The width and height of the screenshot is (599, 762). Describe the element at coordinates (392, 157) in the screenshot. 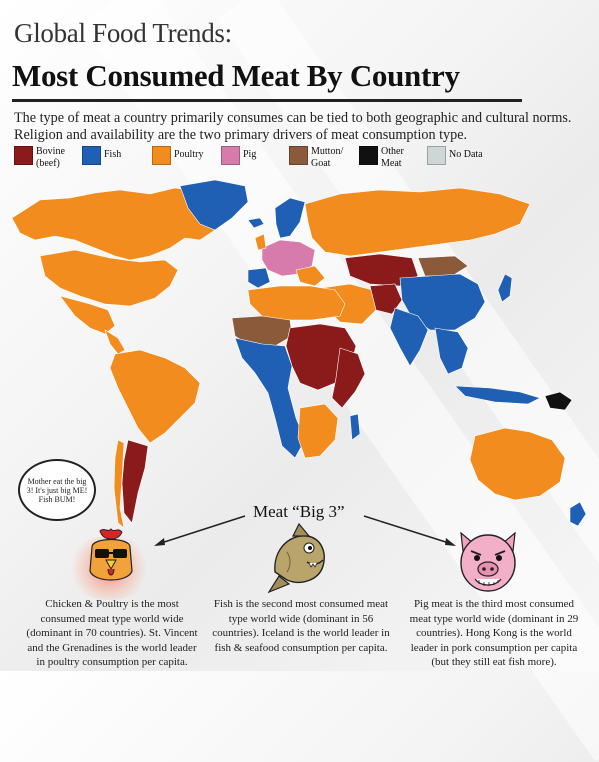

I see `legend-label: Other Meat` at that location.